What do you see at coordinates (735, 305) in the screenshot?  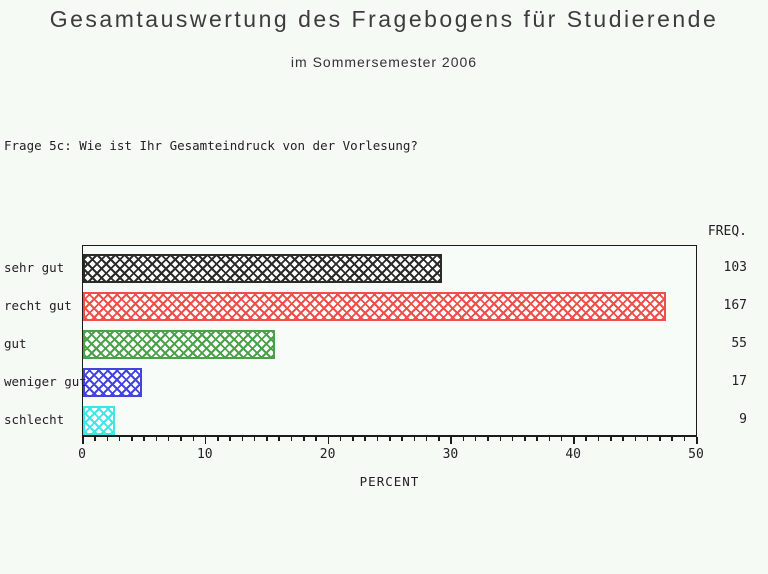 I see `freq-value: 167` at bounding box center [735, 305].